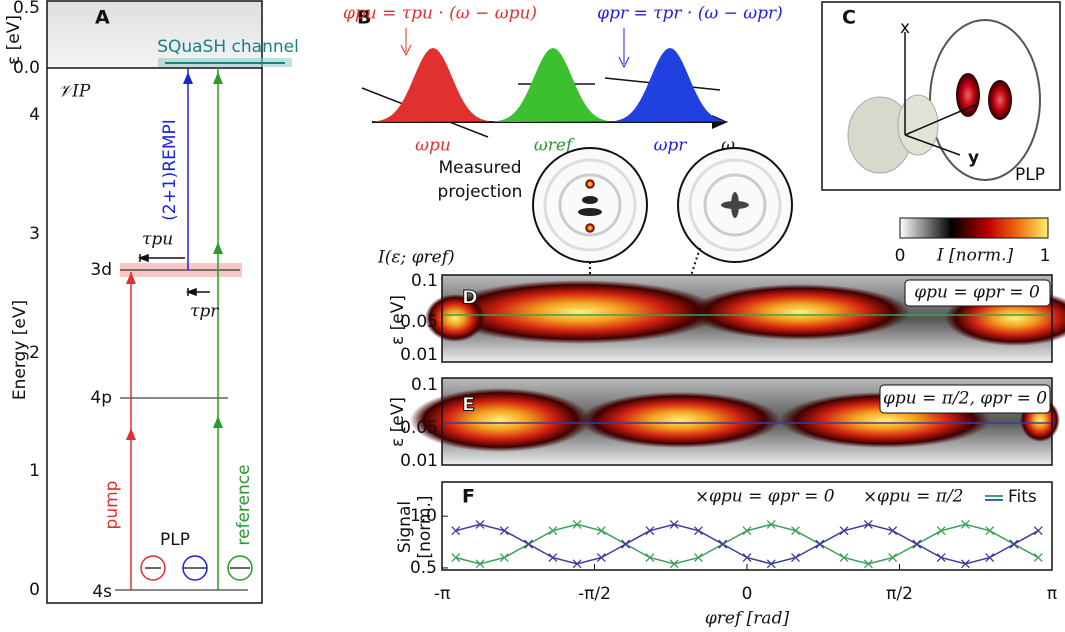  What do you see at coordinates (479, 168) in the screenshot?
I see `measured-label: Measured` at bounding box center [479, 168].